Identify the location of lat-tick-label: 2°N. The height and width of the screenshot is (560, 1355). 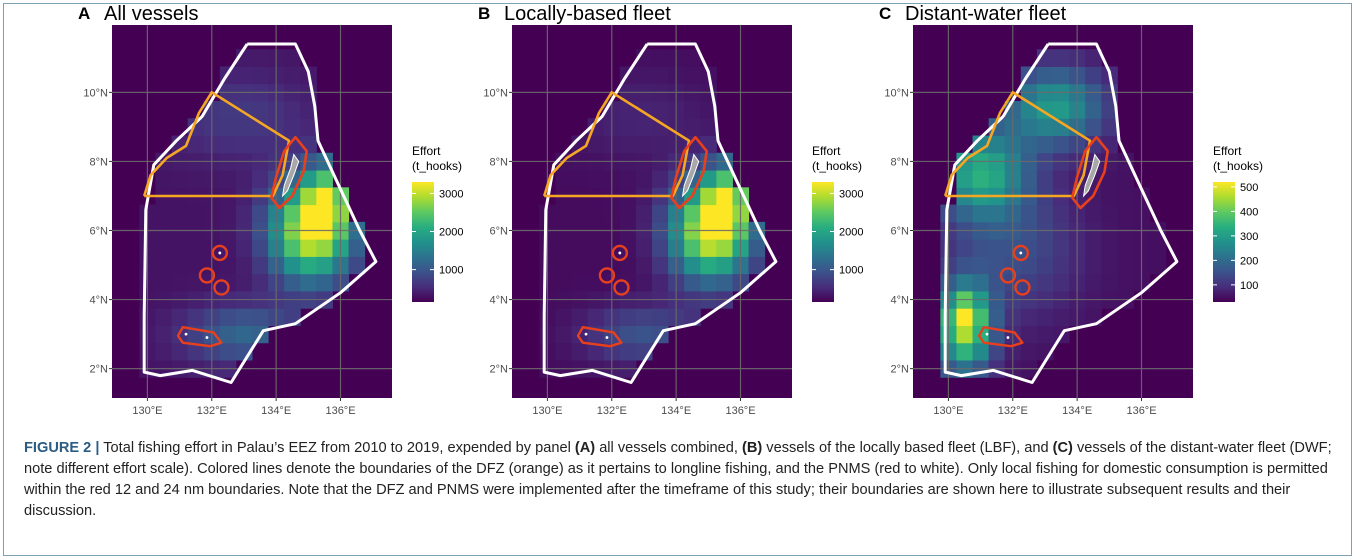
(99, 370).